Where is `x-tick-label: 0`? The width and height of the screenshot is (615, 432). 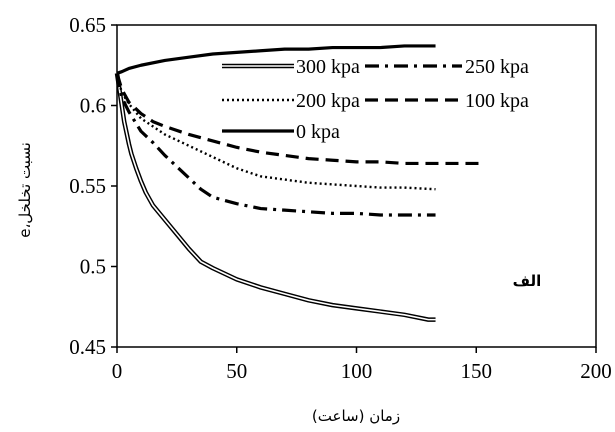 x-tick-label: 0 is located at coordinates (117, 371).